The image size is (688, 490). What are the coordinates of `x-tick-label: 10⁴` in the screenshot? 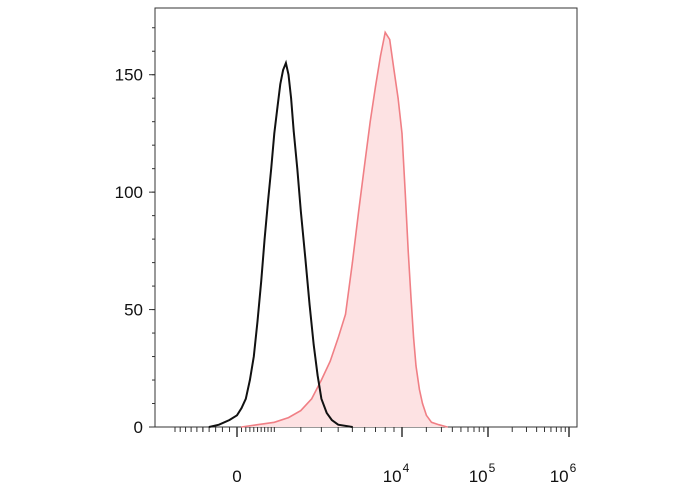 It's located at (396, 473).